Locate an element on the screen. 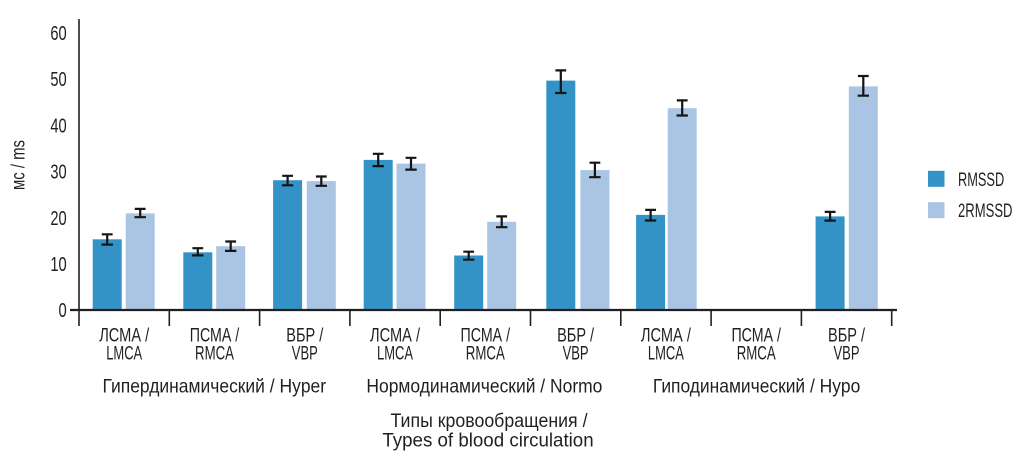 This screenshot has height=455, width=1024. svg-text: 0 is located at coordinates (63, 310).